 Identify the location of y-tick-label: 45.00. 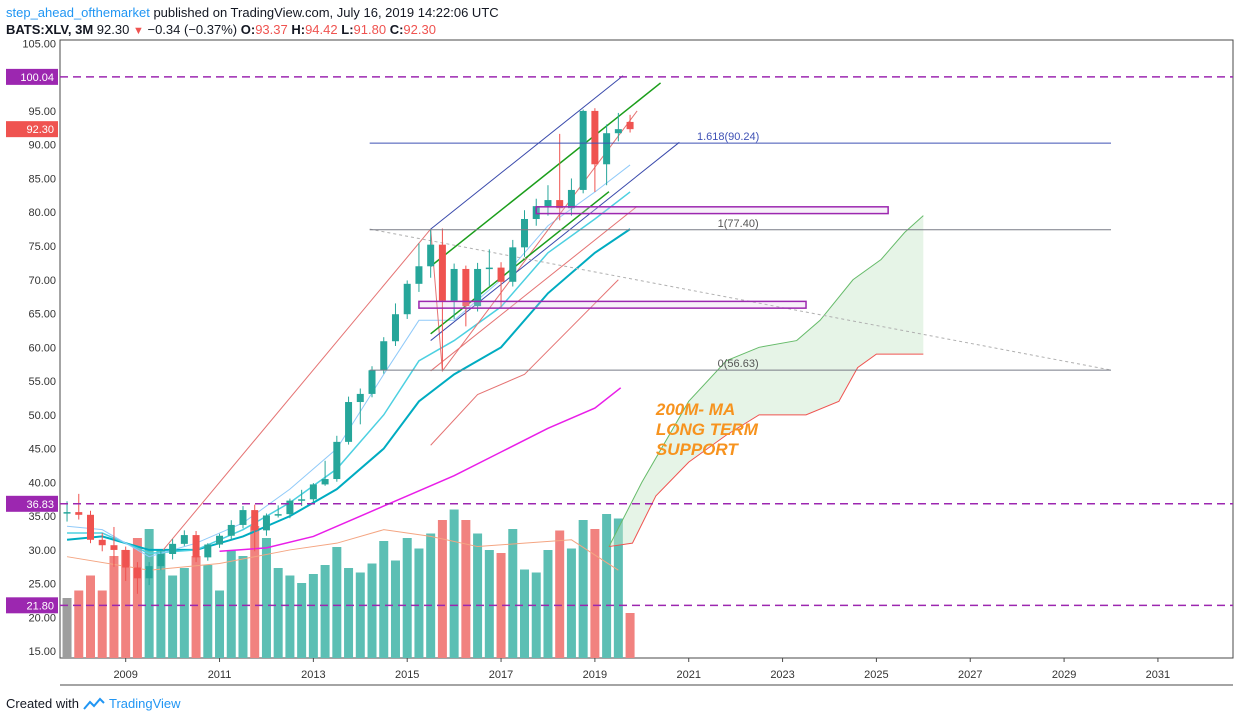
(42, 450).